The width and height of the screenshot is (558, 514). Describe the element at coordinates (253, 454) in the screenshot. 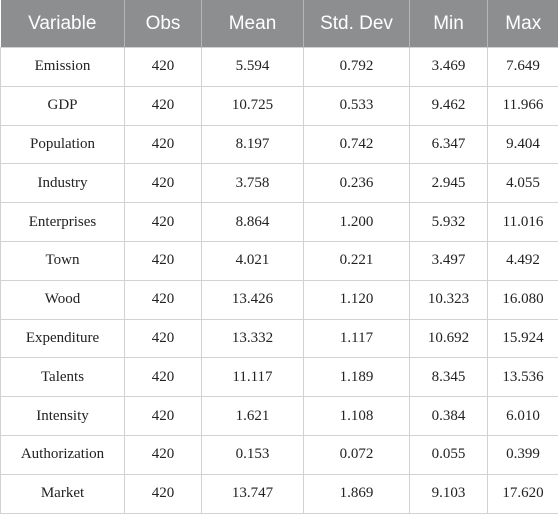

I see `cell-mean: 0.153` at that location.